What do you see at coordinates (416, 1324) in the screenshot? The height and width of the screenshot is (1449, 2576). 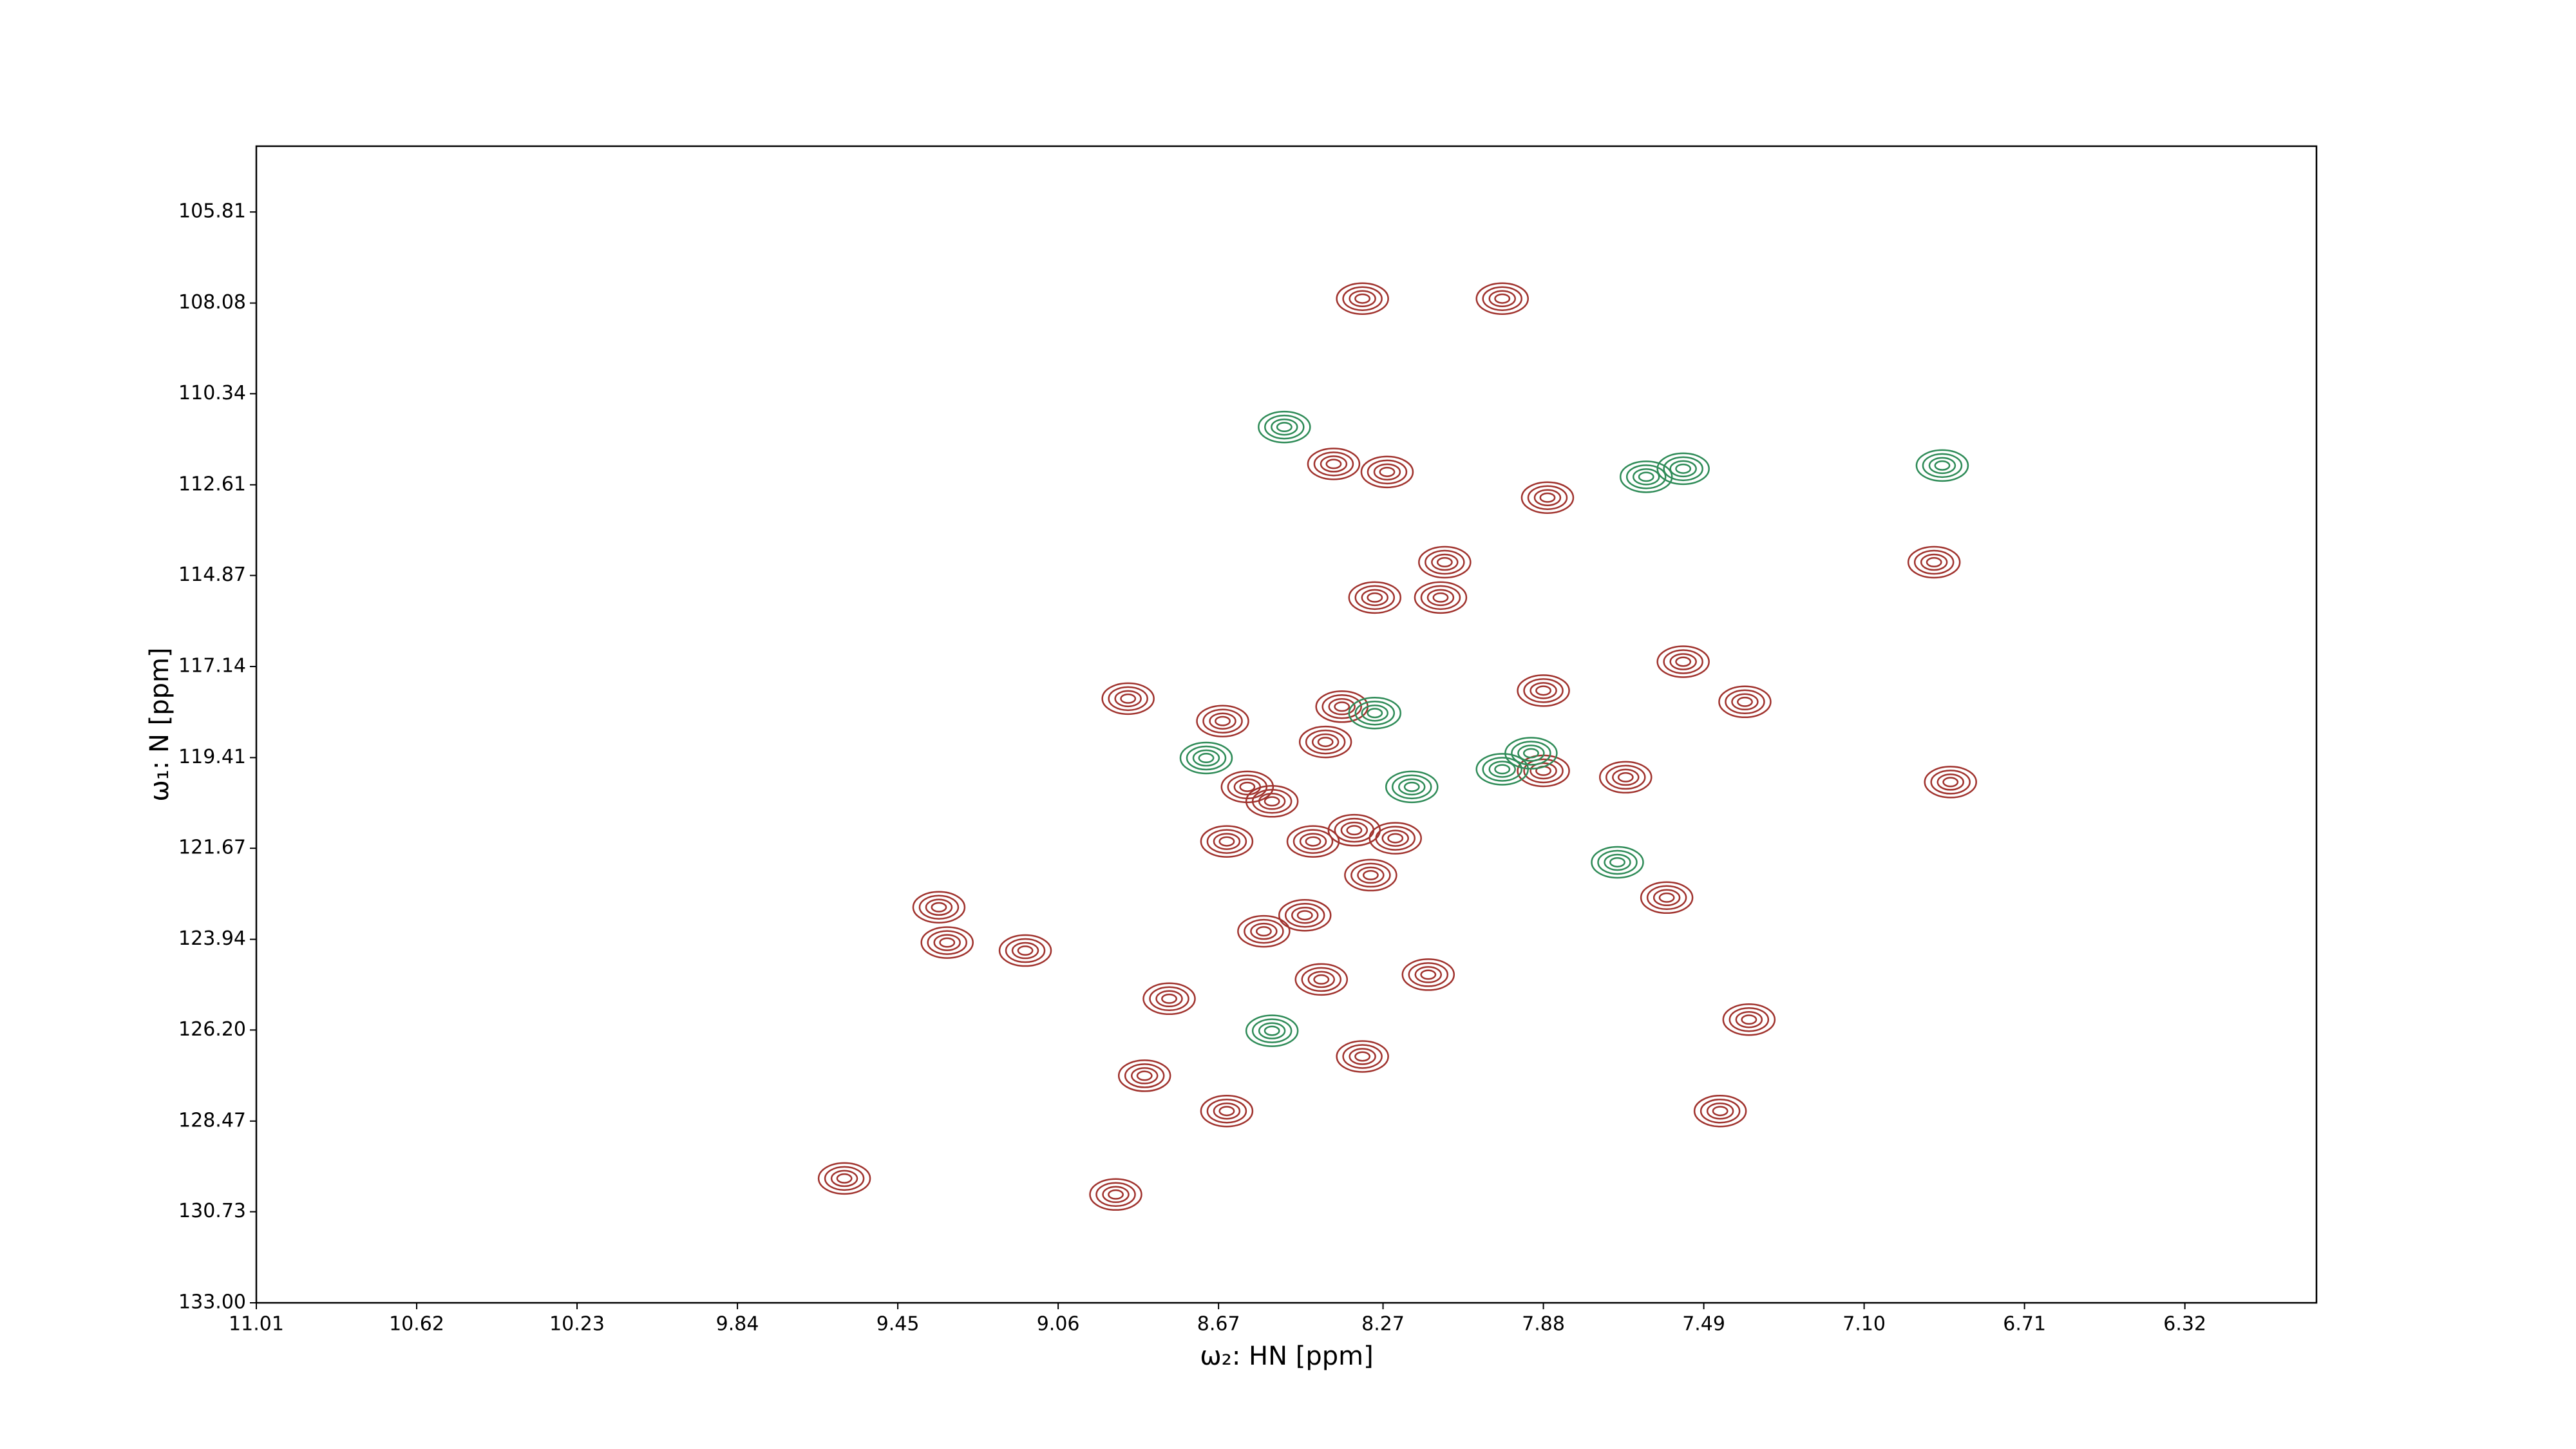 I see `x-tick-label: 10.62` at bounding box center [416, 1324].